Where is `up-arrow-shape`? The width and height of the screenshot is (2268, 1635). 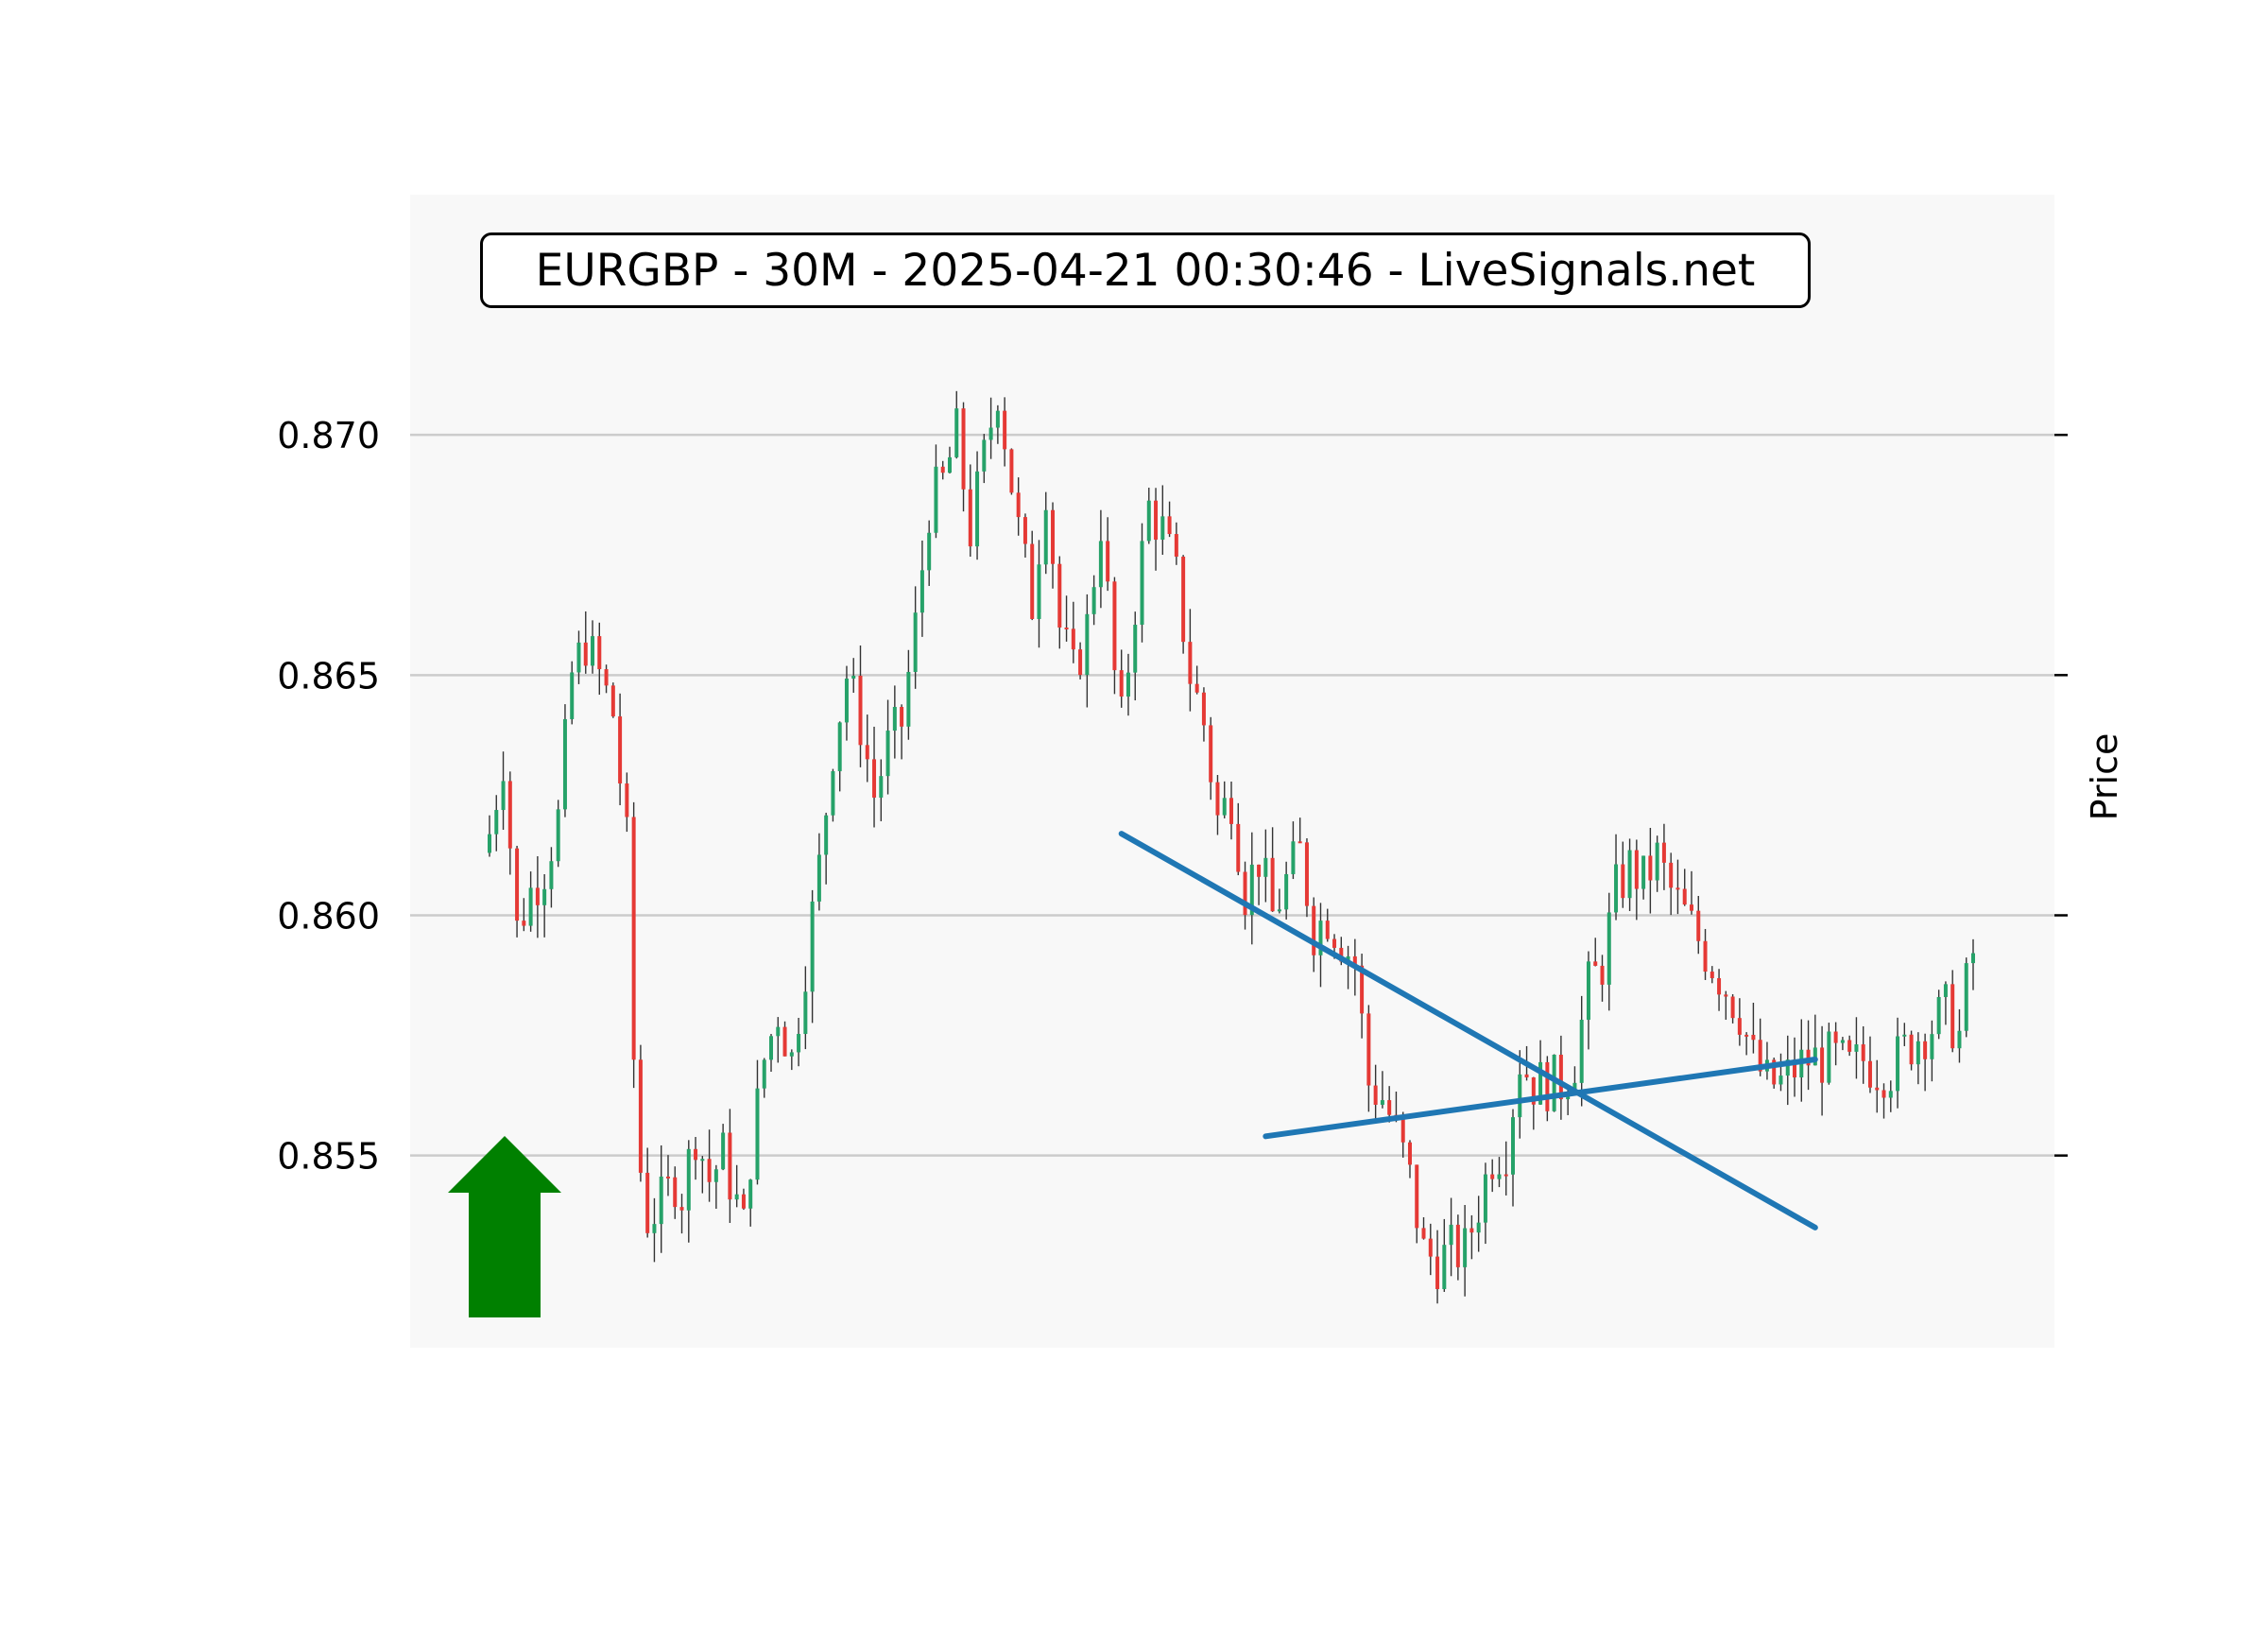 up-arrow-shape is located at coordinates (504, 1226).